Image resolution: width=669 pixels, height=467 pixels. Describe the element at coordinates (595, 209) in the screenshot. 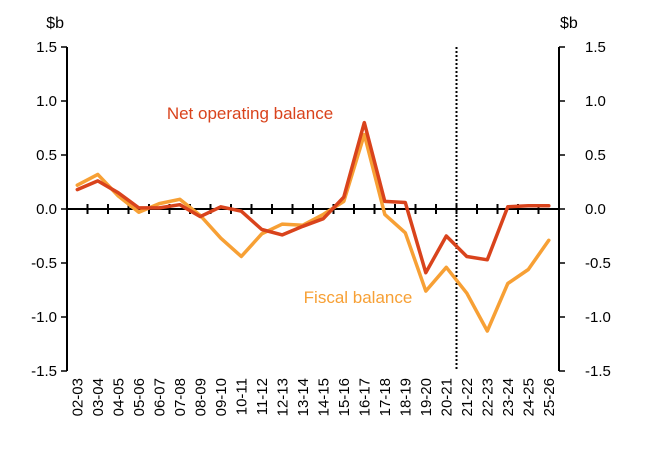

I see `right-y-tick-label: 0.0` at that location.